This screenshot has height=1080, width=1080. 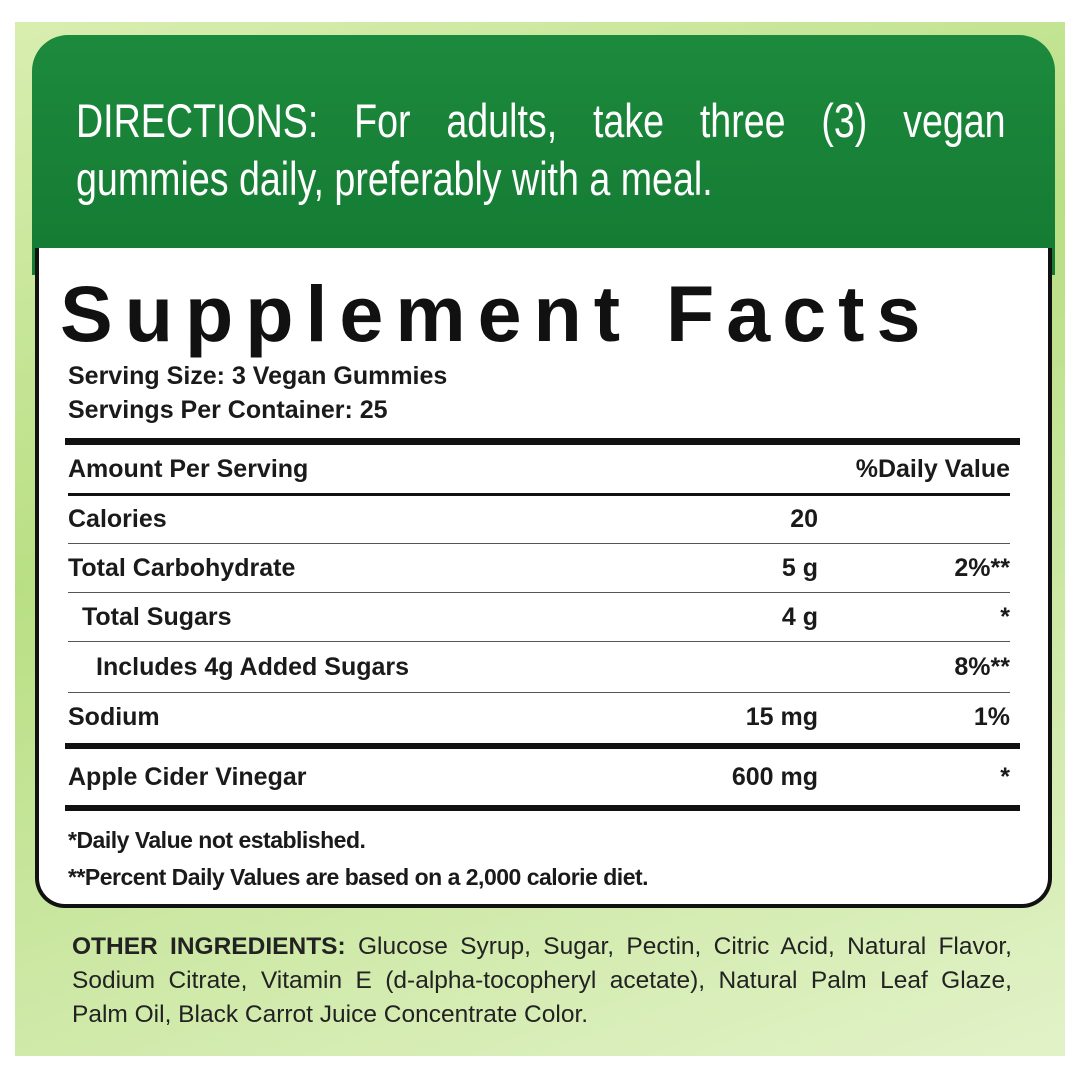 What do you see at coordinates (539, 520) in the screenshot?
I see `fact-row: Calories 20` at bounding box center [539, 520].